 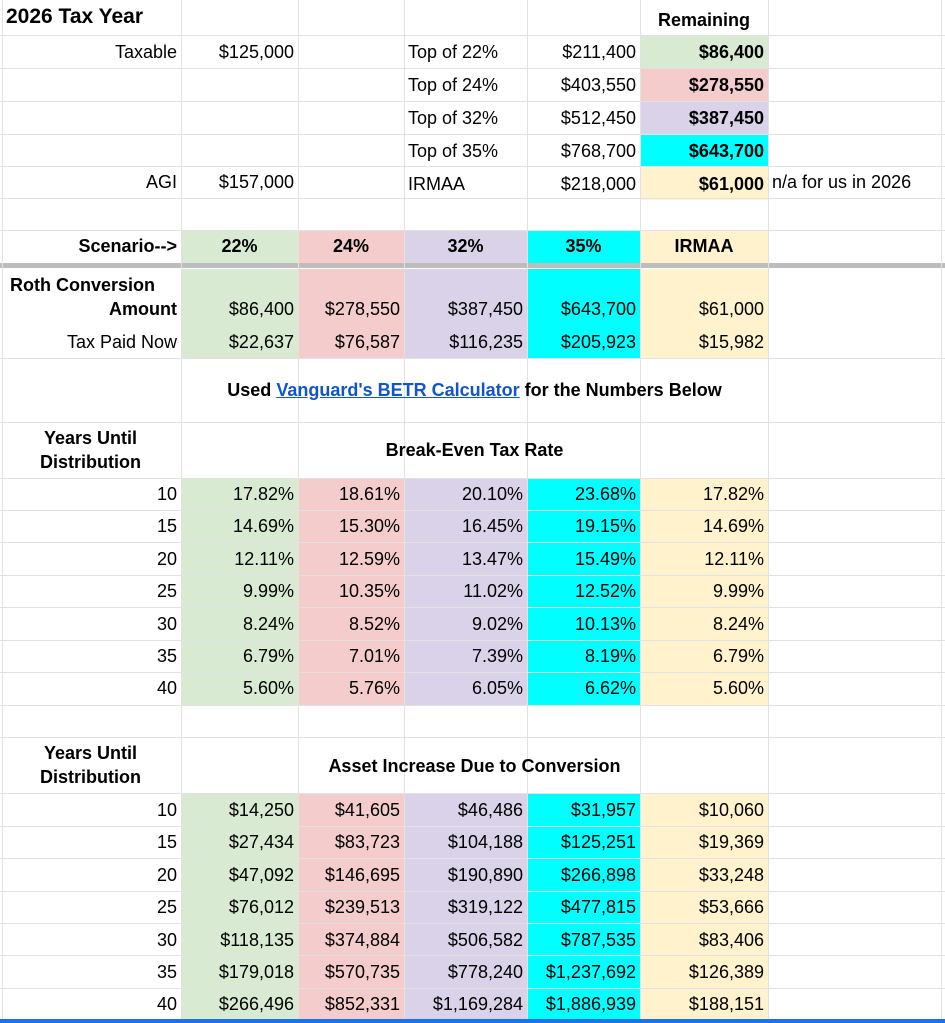 I want to click on scenario-col-1: 24%, so click(x=351, y=246).